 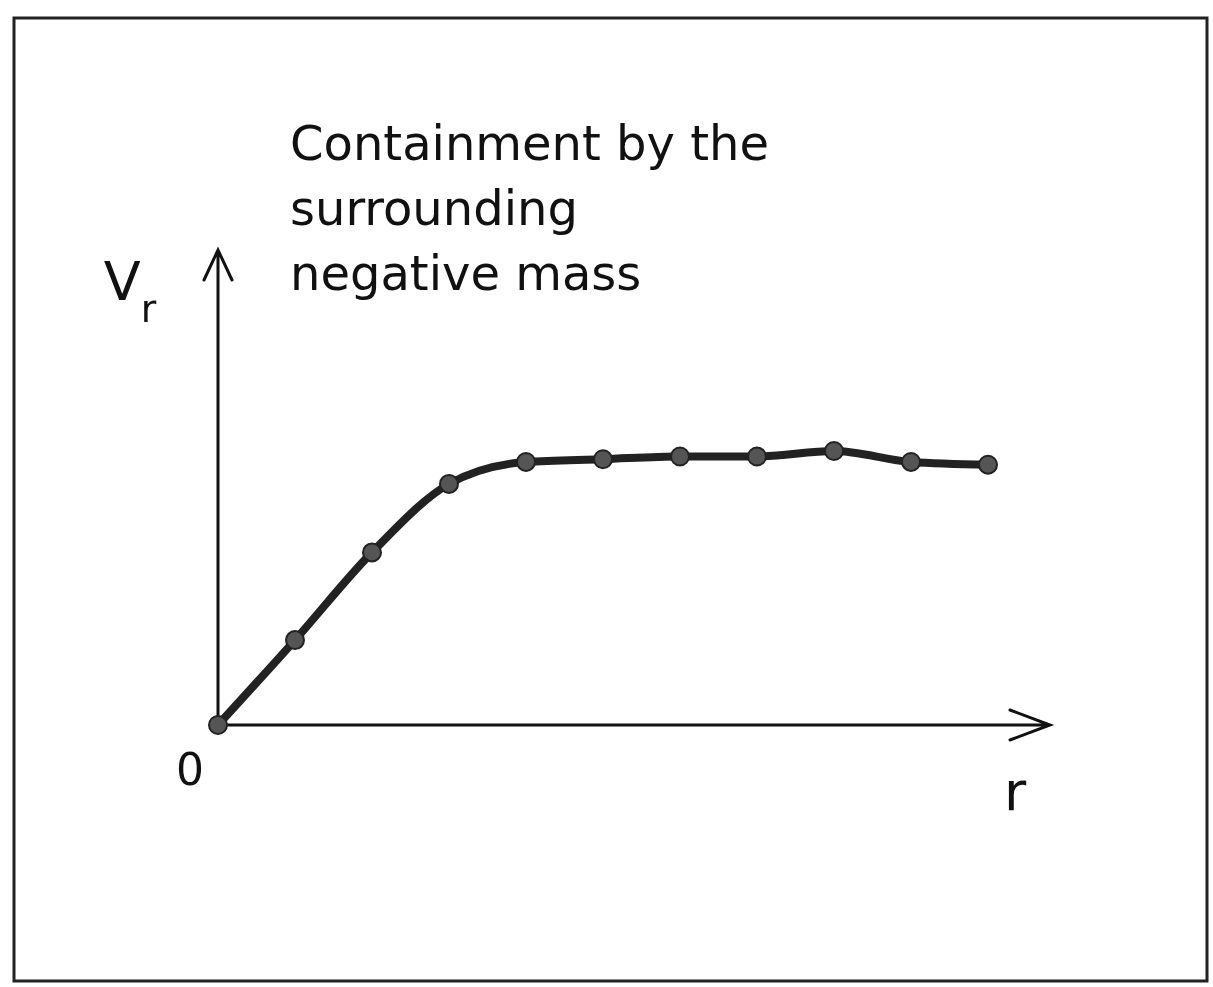 What do you see at coordinates (529, 208) in the screenshot?
I see `chart-title: Containment by the surrounding negative mass` at bounding box center [529, 208].